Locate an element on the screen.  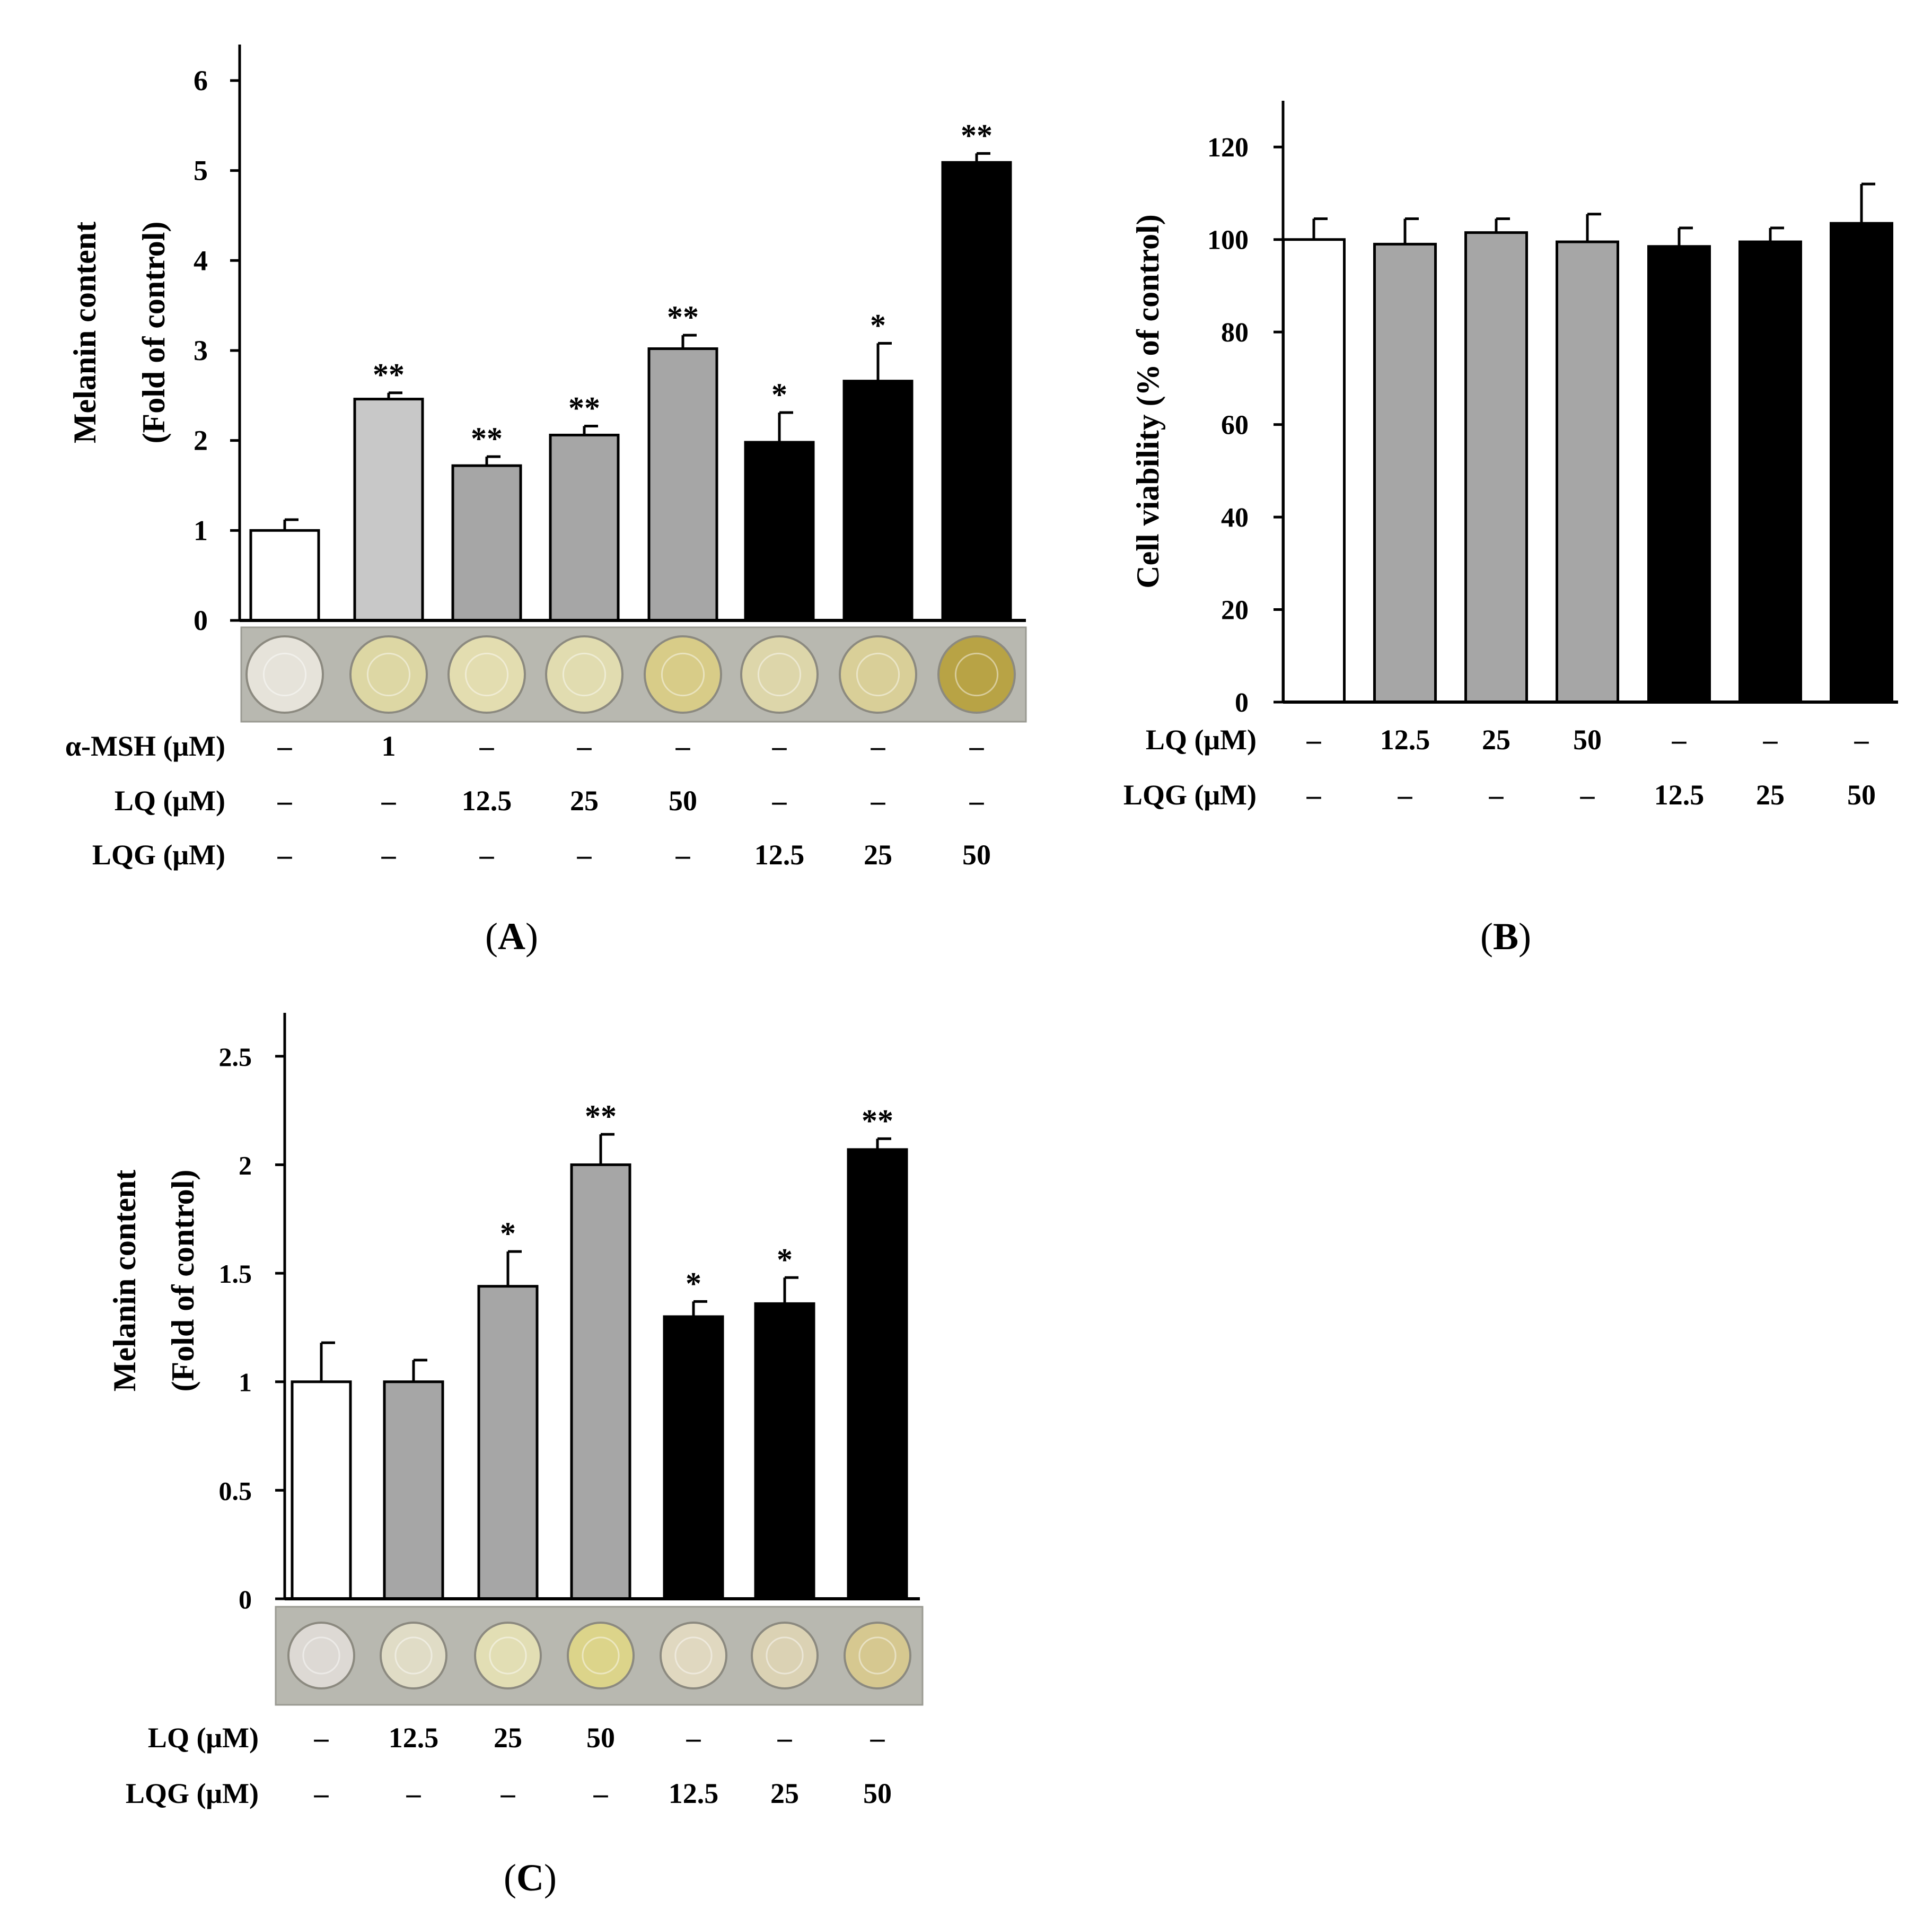
y-tick-label: 40 is located at coordinates (1235, 518).